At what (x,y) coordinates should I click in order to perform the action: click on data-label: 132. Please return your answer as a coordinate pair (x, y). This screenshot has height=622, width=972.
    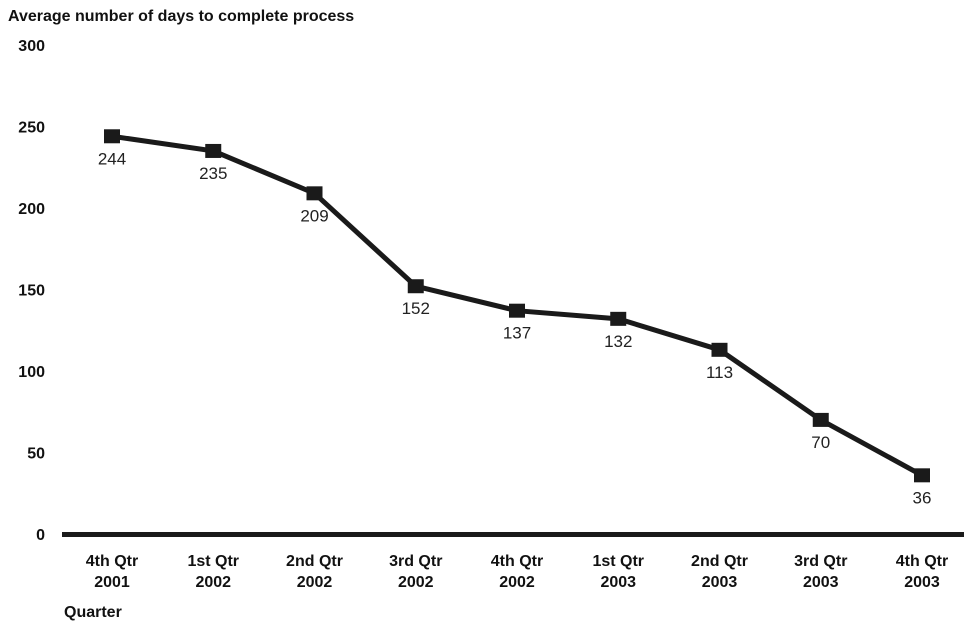
    Looking at the image, I should click on (618, 341).